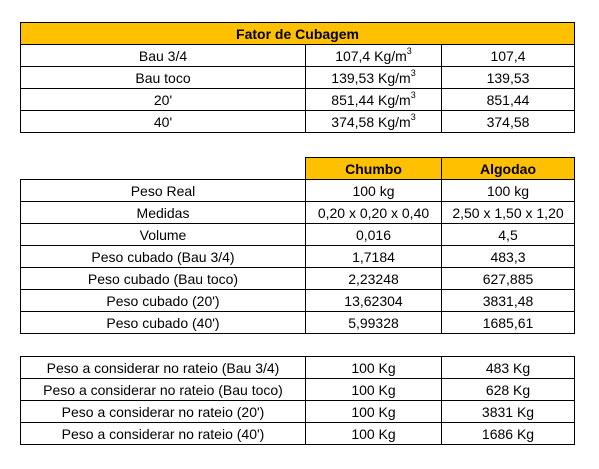  Describe the element at coordinates (373, 168) in the screenshot. I see `header-chumbo: Chumbo` at that location.